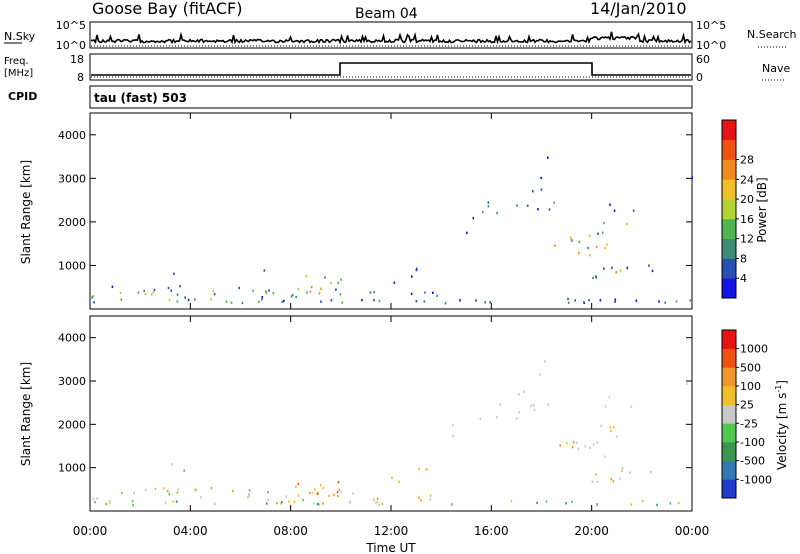  Describe the element at coordinates (90, 531) in the screenshot. I see `time-tick-label: 00:00` at that location.